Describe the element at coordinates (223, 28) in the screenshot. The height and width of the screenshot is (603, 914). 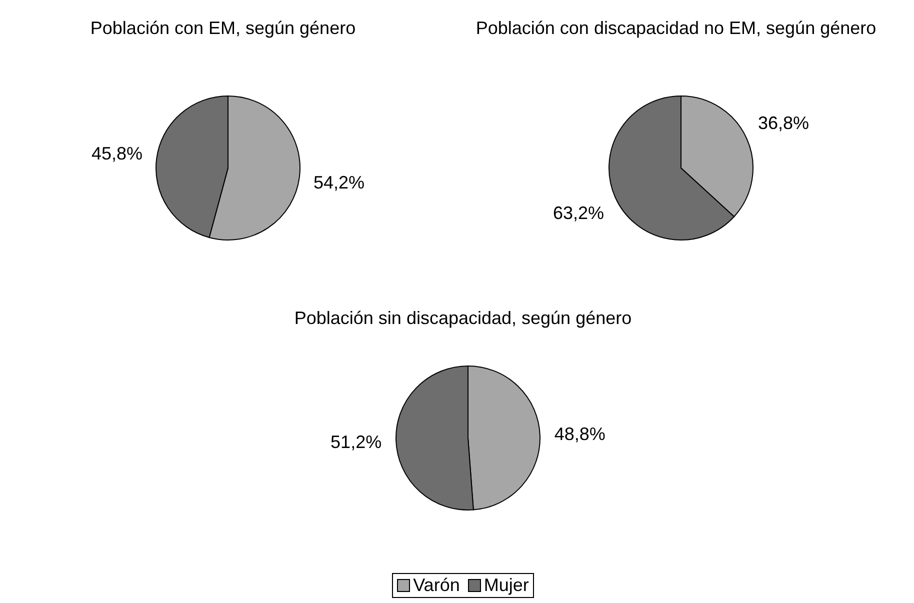
I see `chart-title: Población con EM, según género` at that location.